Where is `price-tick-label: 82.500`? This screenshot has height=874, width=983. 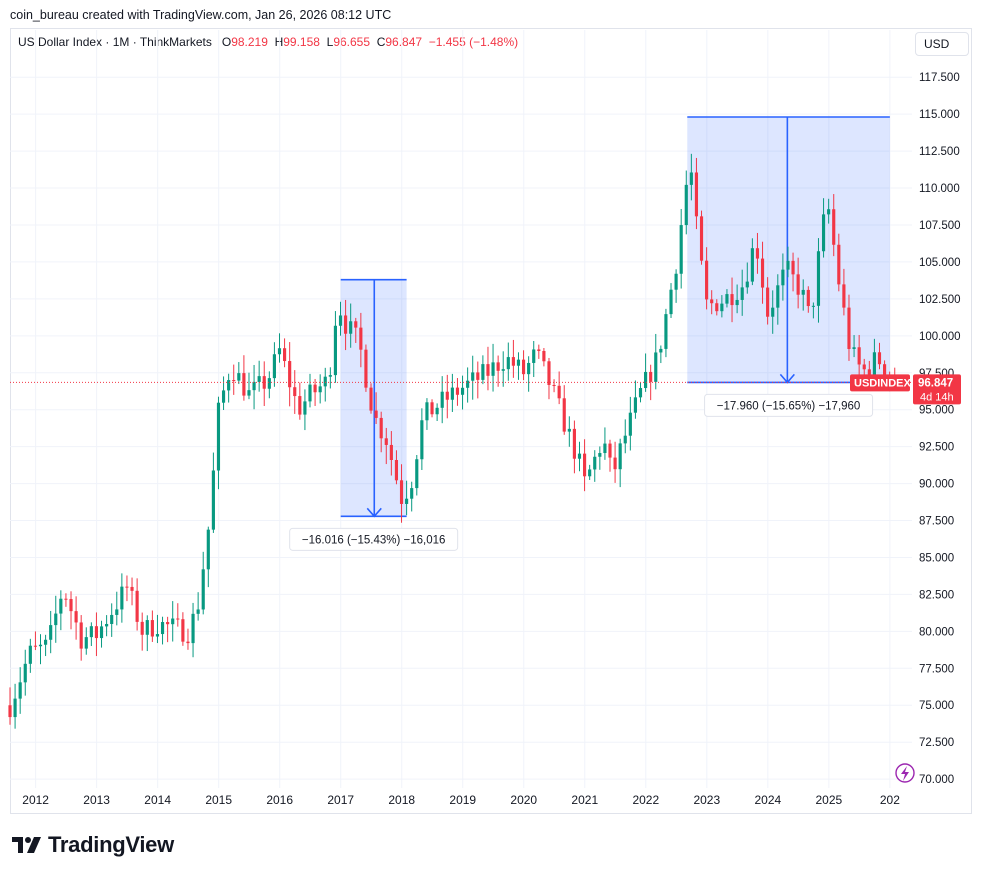
price-tick-label: 82.500 is located at coordinates (936, 595).